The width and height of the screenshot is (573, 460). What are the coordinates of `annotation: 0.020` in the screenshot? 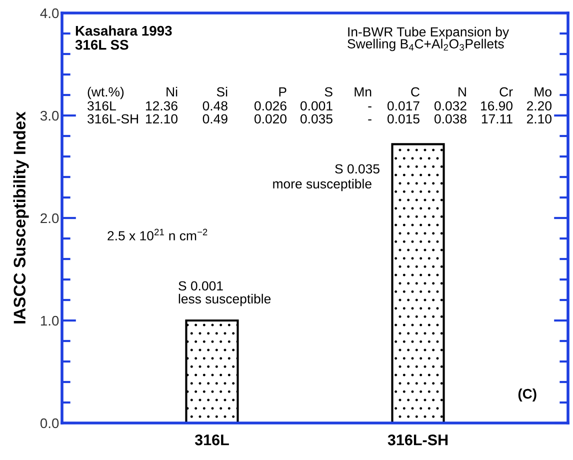 It's located at (270, 119).